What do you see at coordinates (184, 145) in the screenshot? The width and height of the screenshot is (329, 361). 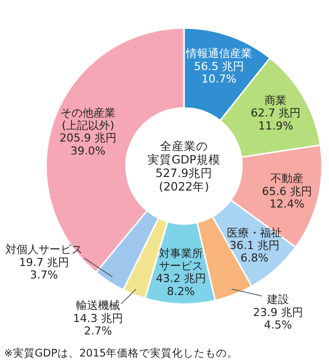 I see `text: 全産業の` at bounding box center [184, 145].